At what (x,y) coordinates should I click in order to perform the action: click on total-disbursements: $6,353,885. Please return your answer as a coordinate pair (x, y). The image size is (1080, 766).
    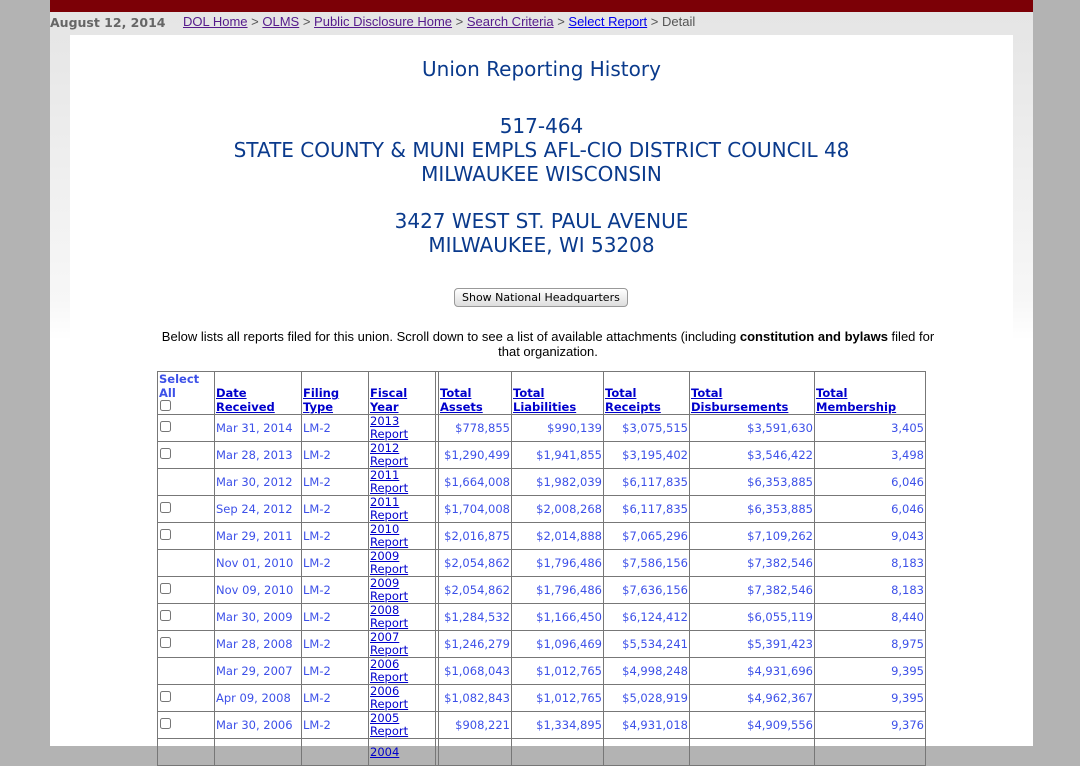
    Looking at the image, I should click on (752, 482).